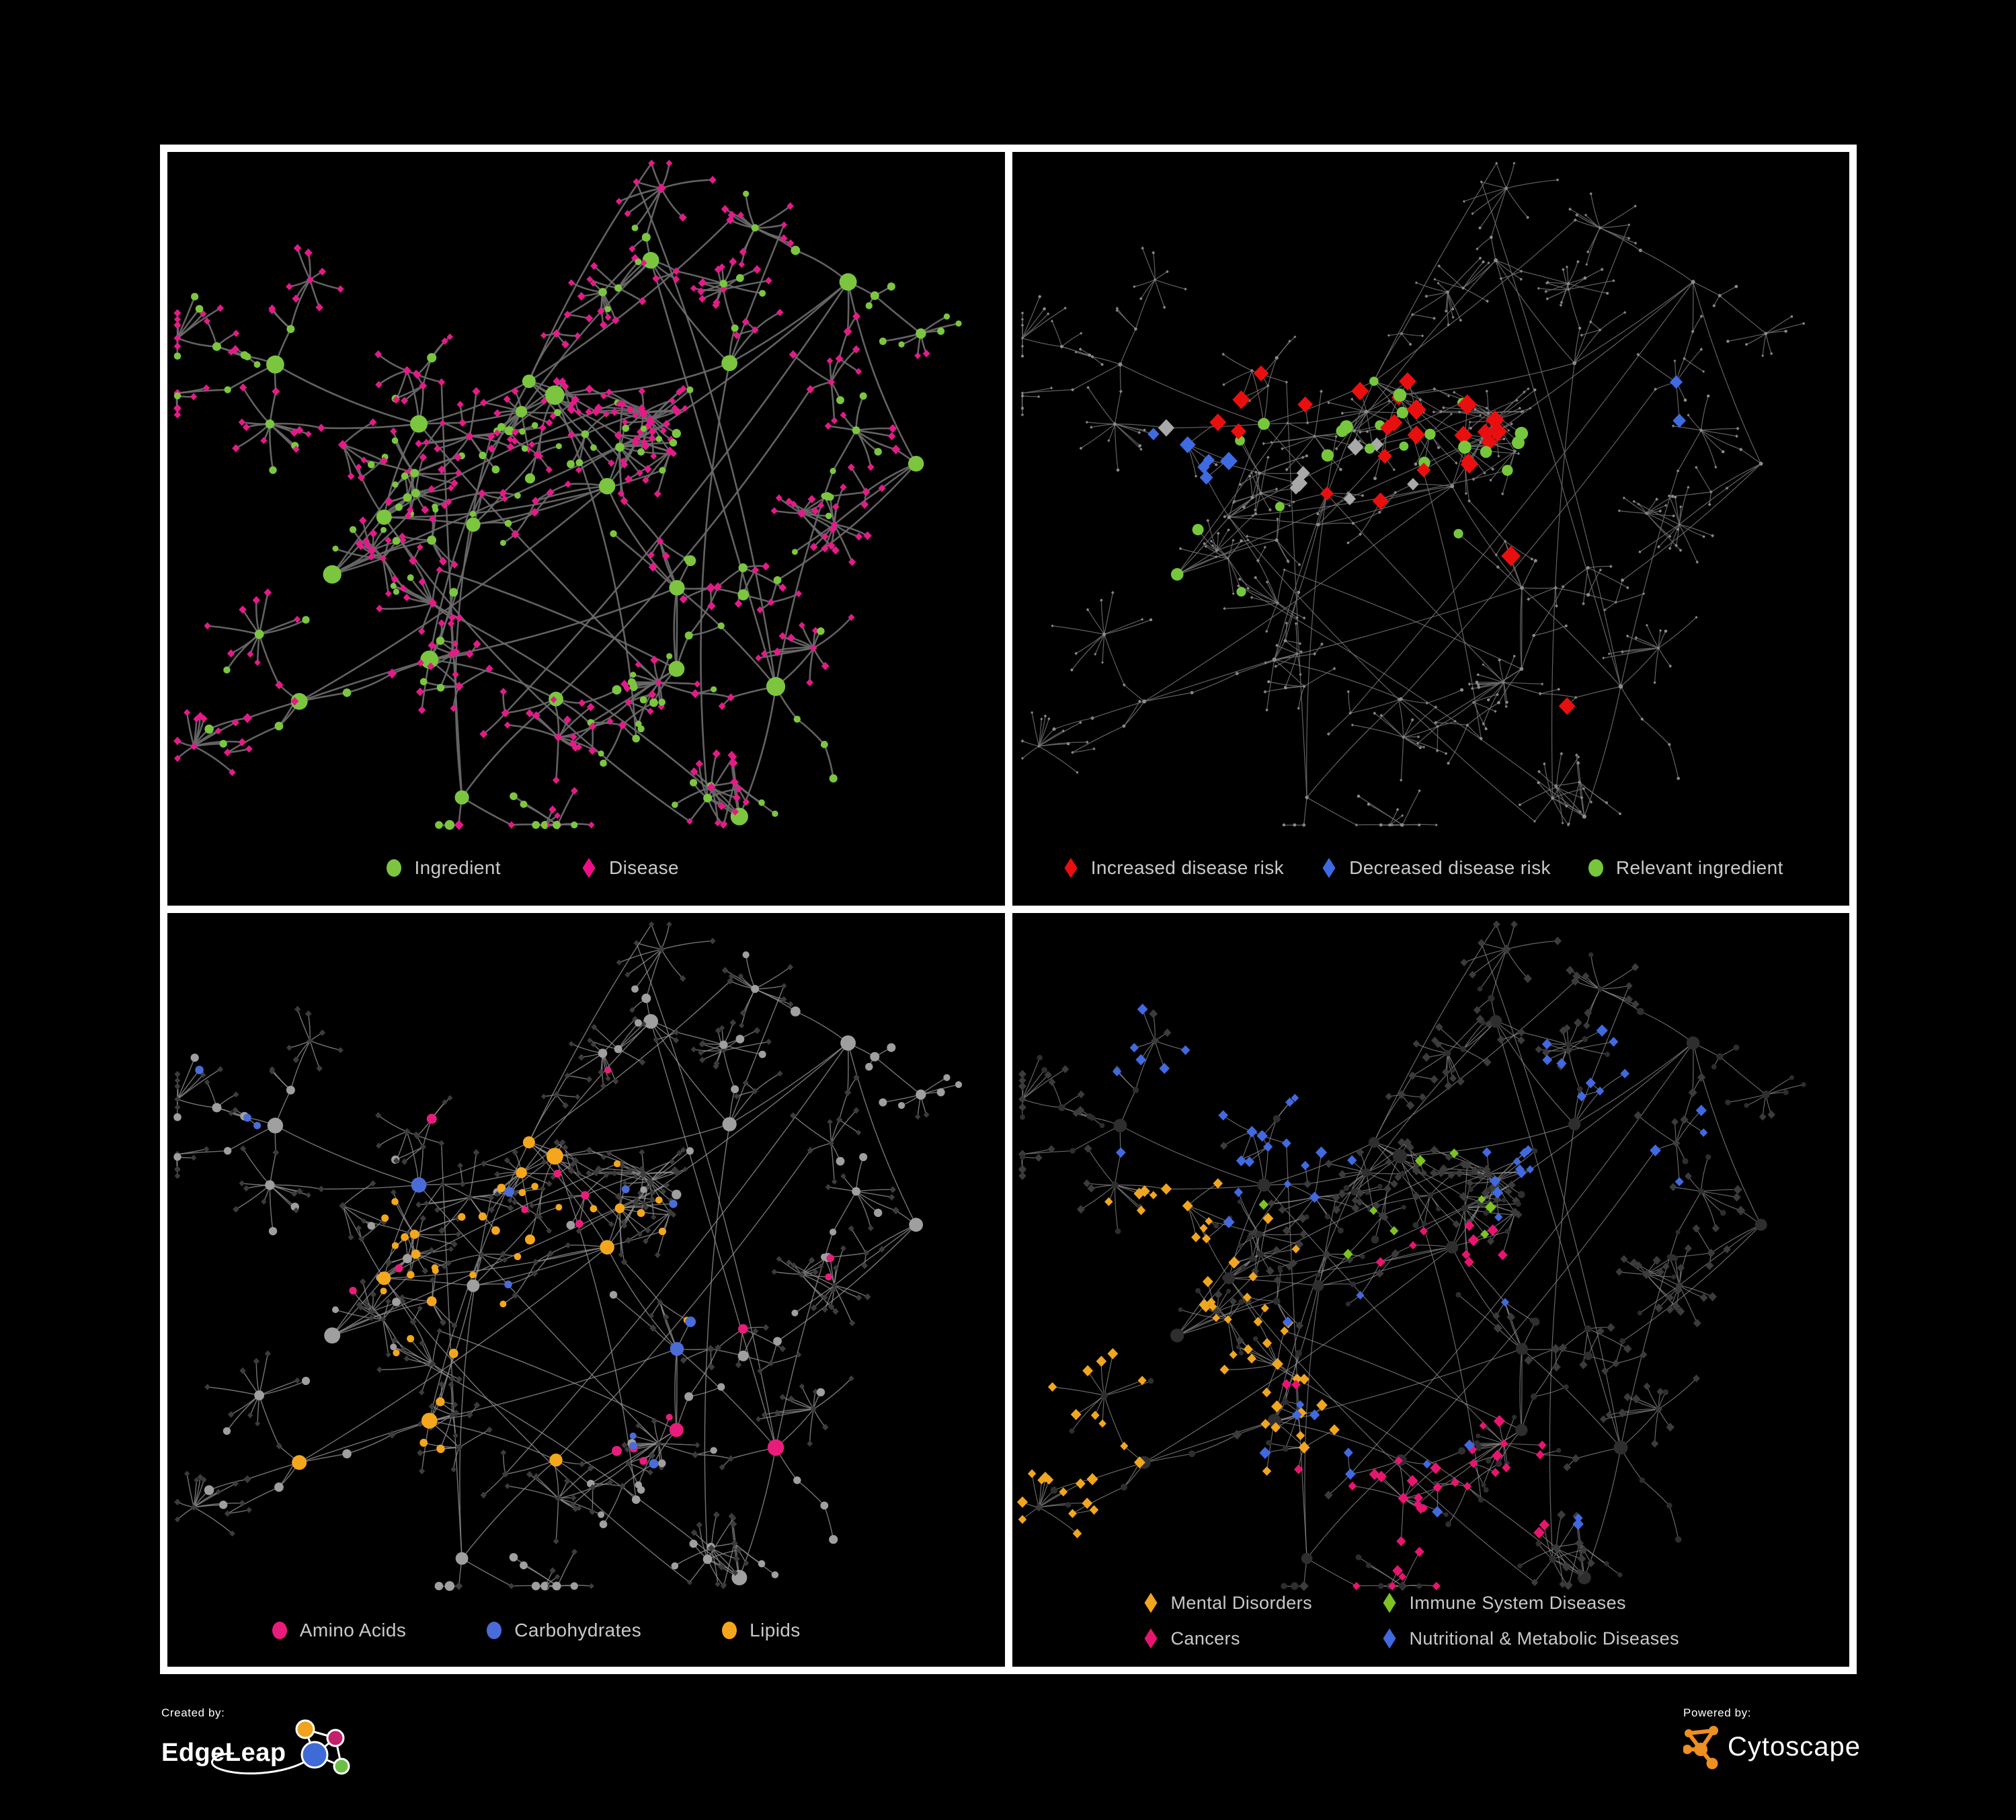 The height and width of the screenshot is (1820, 2016). Describe the element at coordinates (353, 1630) in the screenshot. I see `legend-label: Amino Acids` at that location.